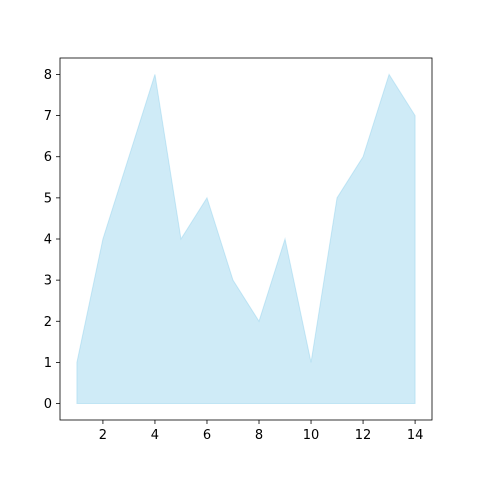  Describe the element at coordinates (103, 435) in the screenshot. I see `x-tick-label: 2` at that location.